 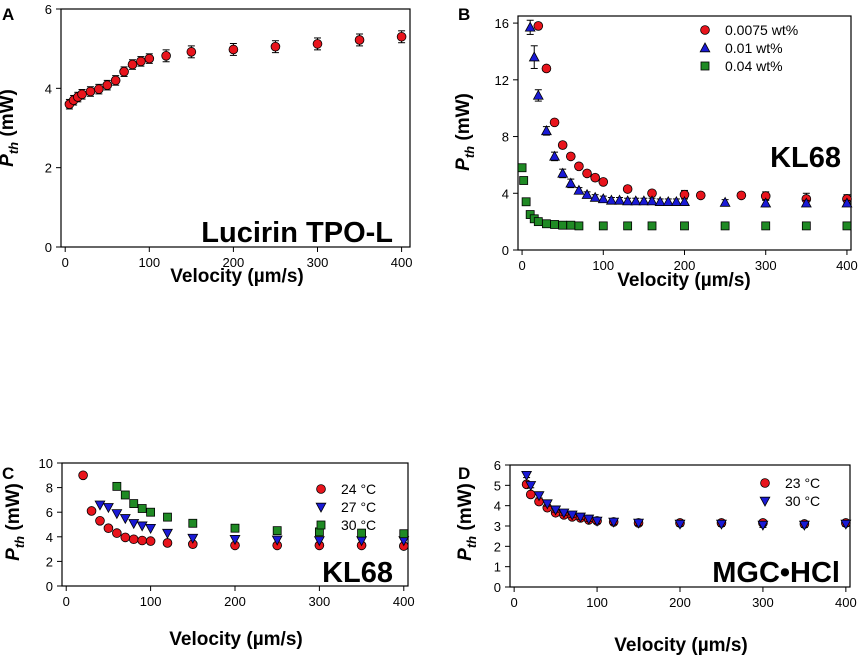 I want to click on y-tick-label: 4, so click(x=497, y=506).